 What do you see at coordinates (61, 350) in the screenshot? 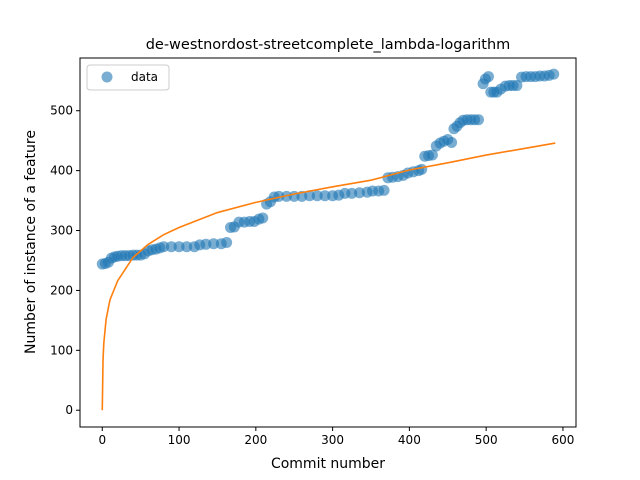
I see `y-tick-label: 100` at bounding box center [61, 350].